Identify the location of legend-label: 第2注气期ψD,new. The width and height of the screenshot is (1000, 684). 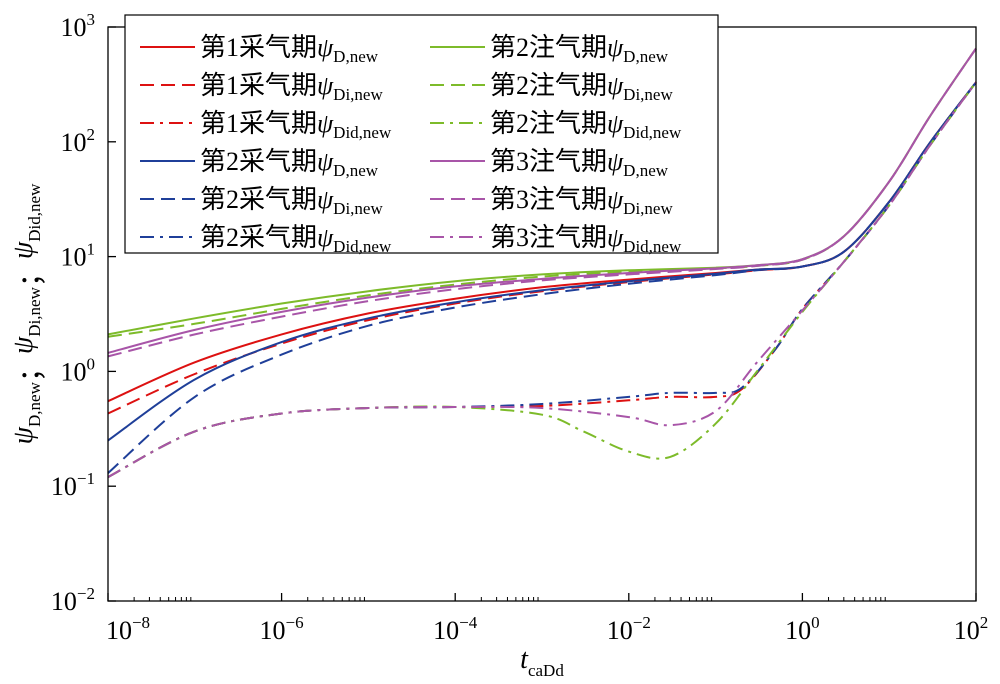
(579, 49).